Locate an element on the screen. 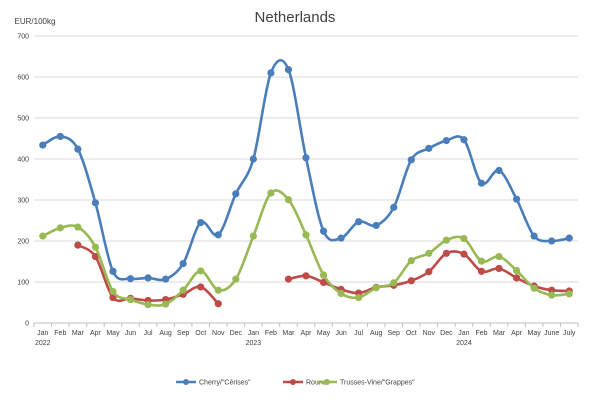 The height and width of the screenshot is (400, 600). y-tick-label: 400 is located at coordinates (23, 160).